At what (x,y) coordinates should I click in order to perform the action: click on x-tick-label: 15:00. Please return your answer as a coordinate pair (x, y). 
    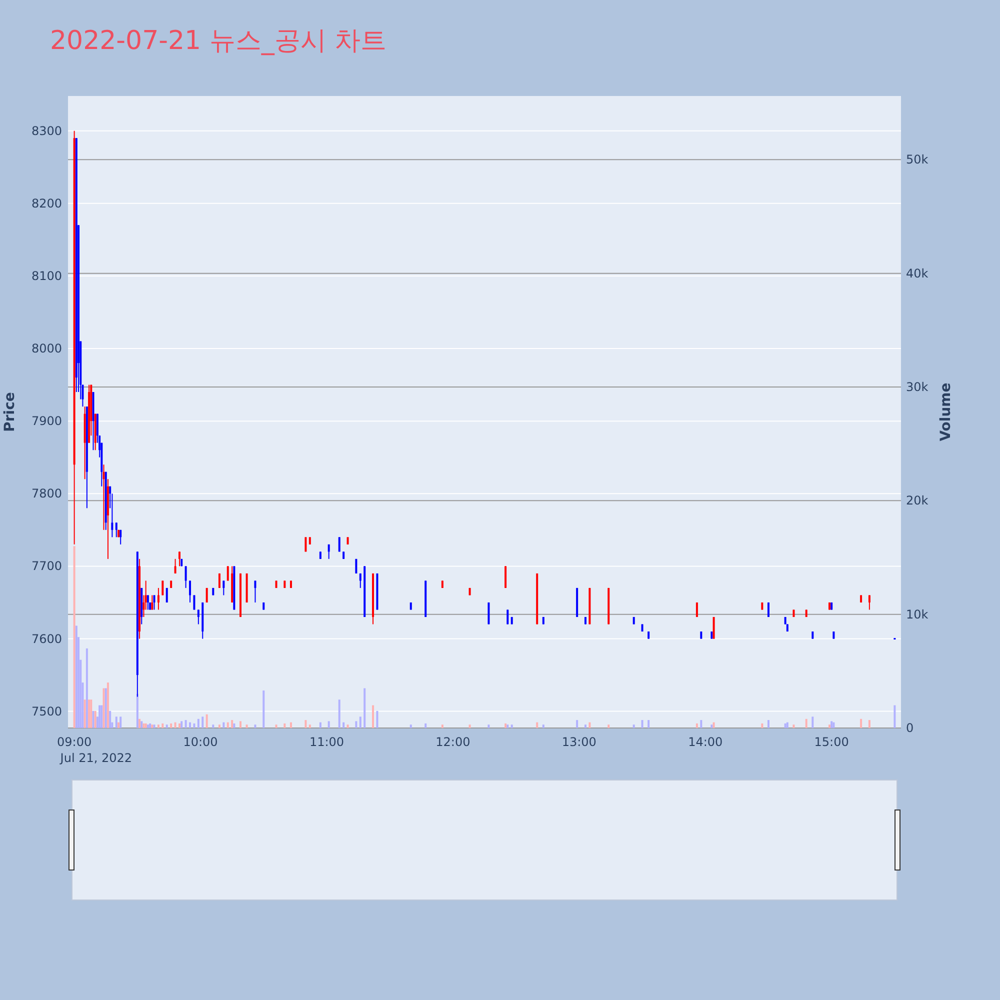
    Looking at the image, I should click on (831, 742).